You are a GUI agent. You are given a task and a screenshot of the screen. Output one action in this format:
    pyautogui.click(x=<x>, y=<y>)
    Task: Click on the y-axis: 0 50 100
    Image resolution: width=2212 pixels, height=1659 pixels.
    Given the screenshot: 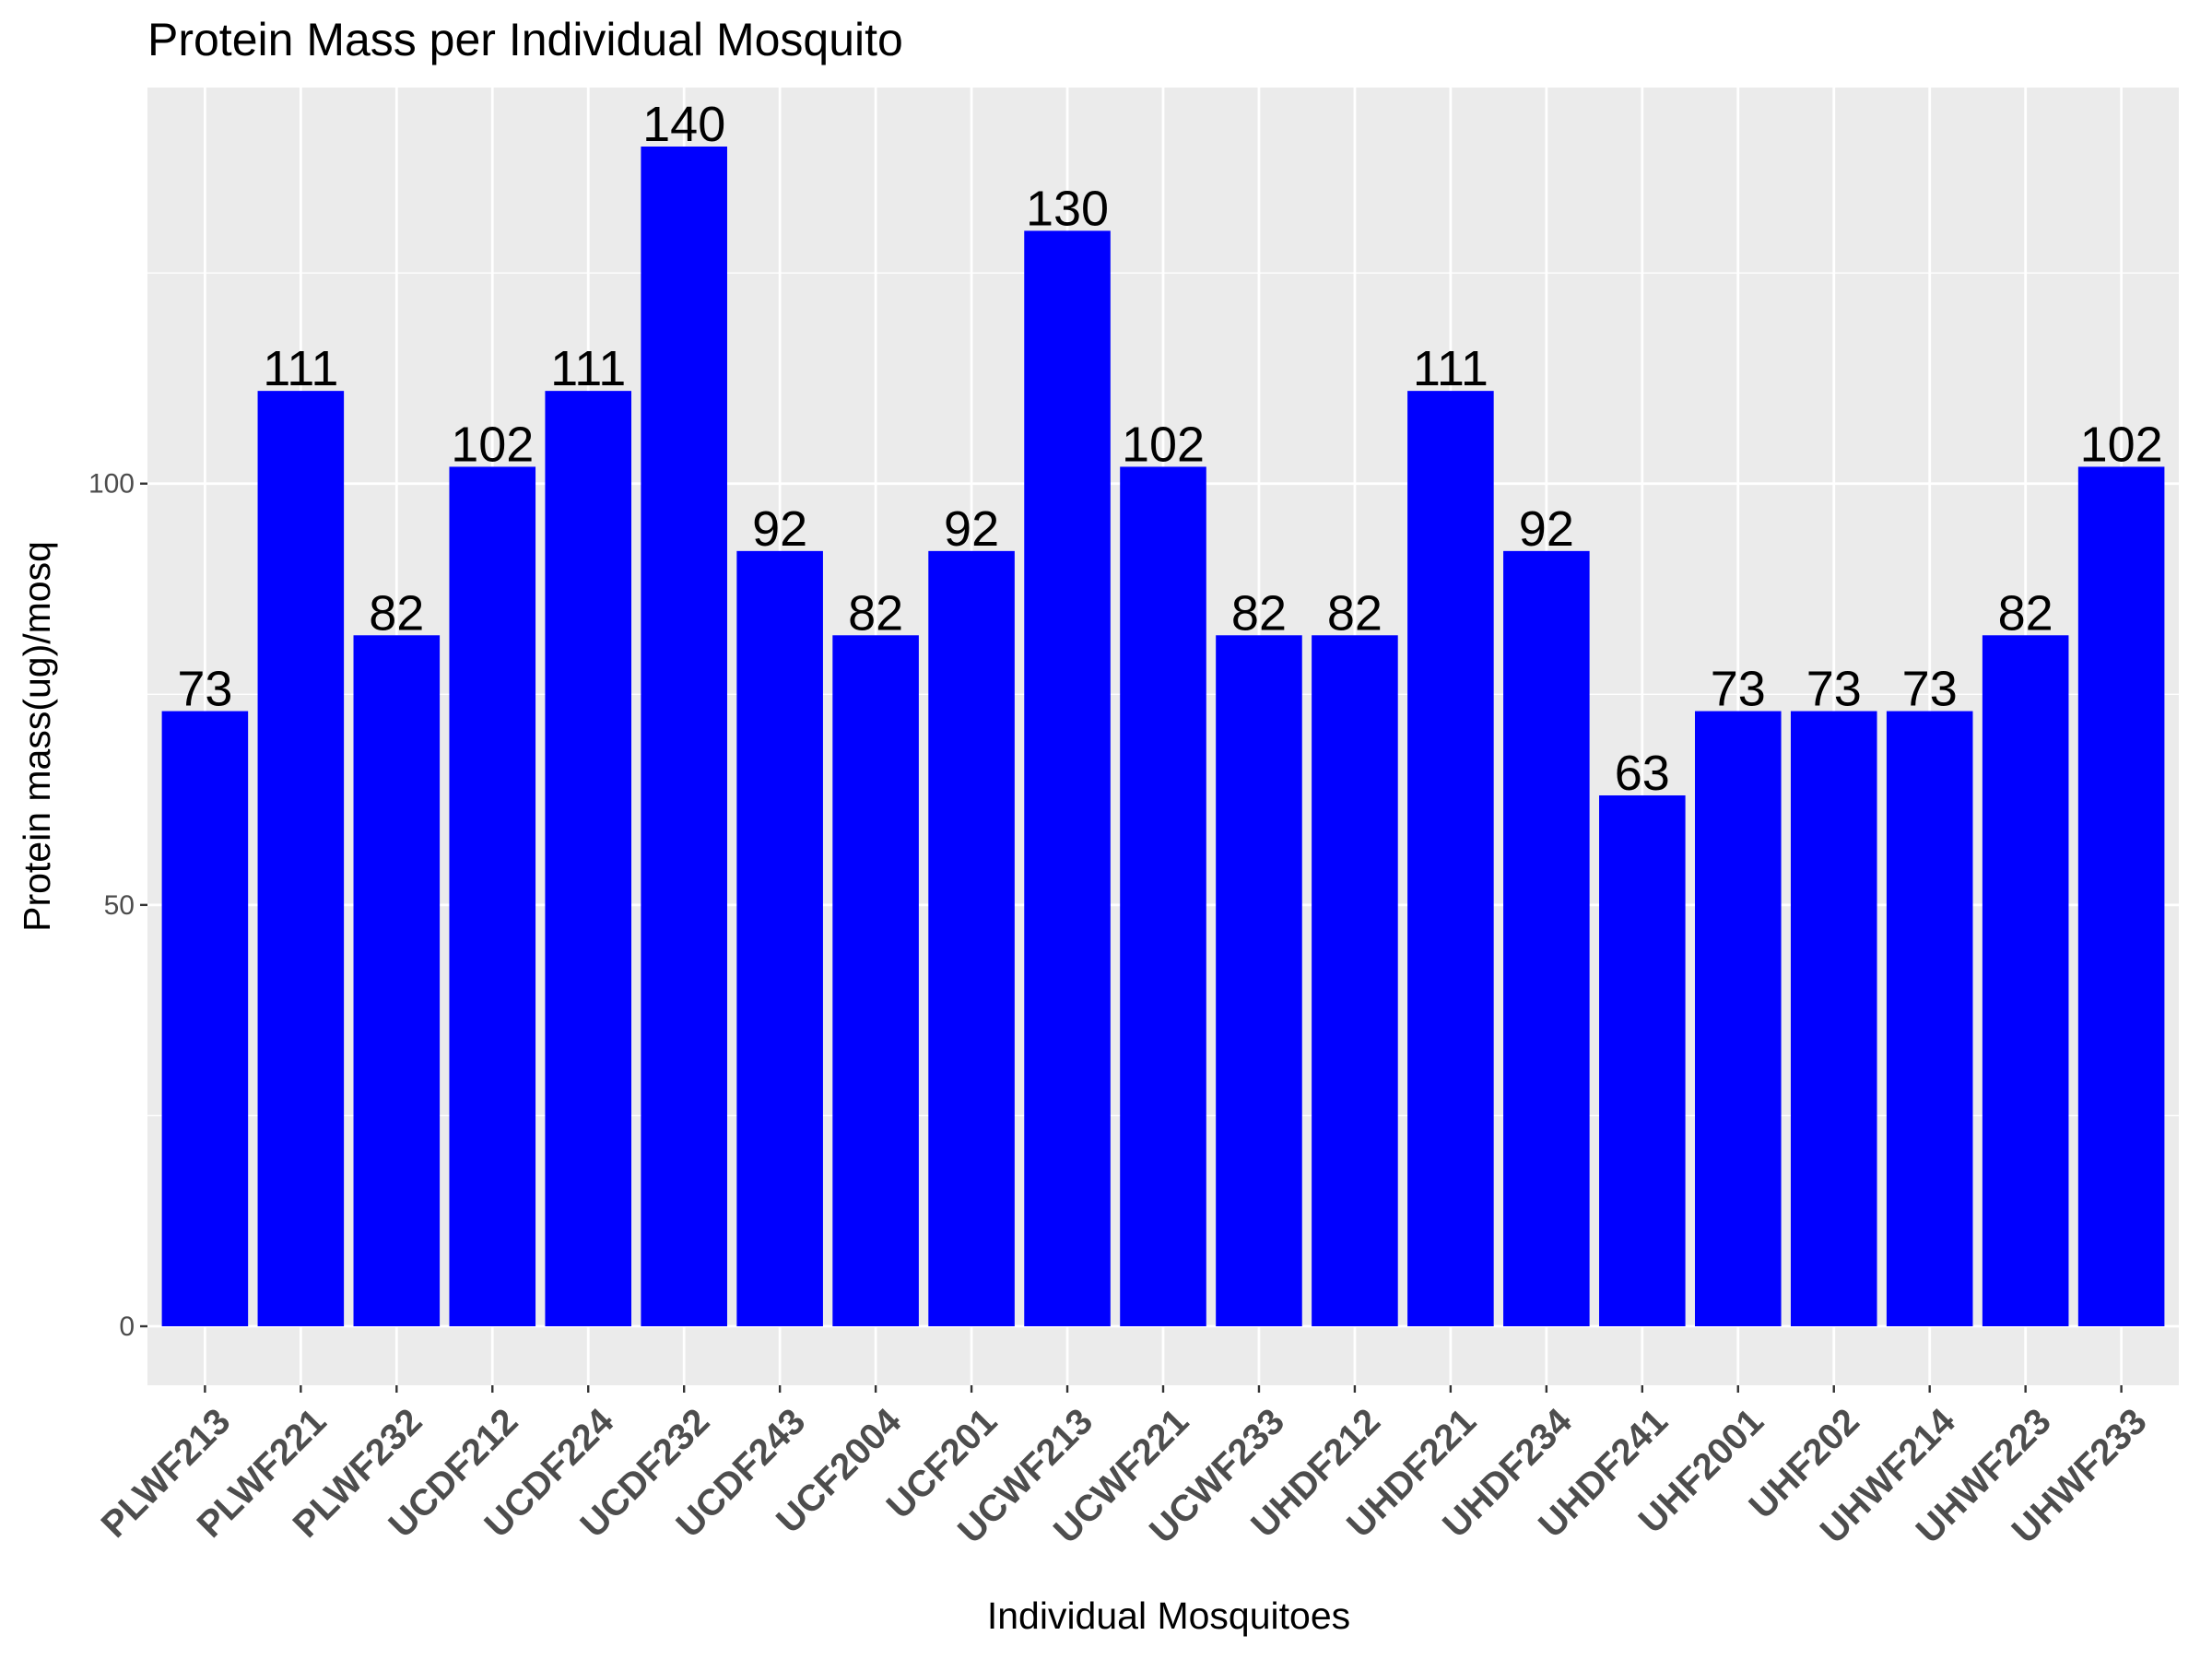 What is the action you would take?
    pyautogui.click(x=117, y=905)
    